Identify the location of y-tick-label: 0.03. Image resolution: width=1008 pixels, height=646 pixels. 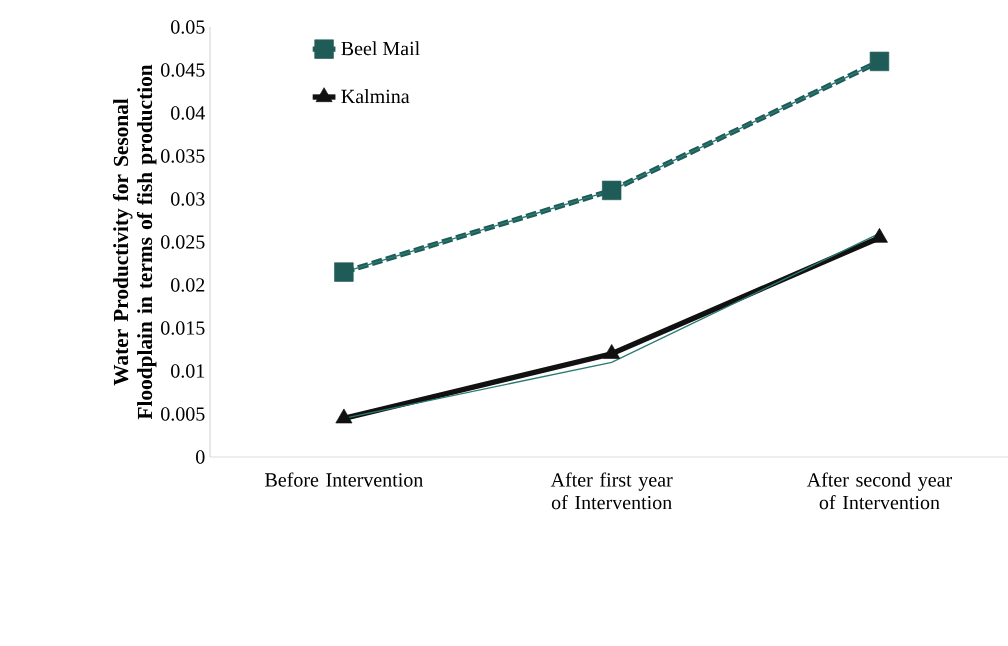
(188, 199).